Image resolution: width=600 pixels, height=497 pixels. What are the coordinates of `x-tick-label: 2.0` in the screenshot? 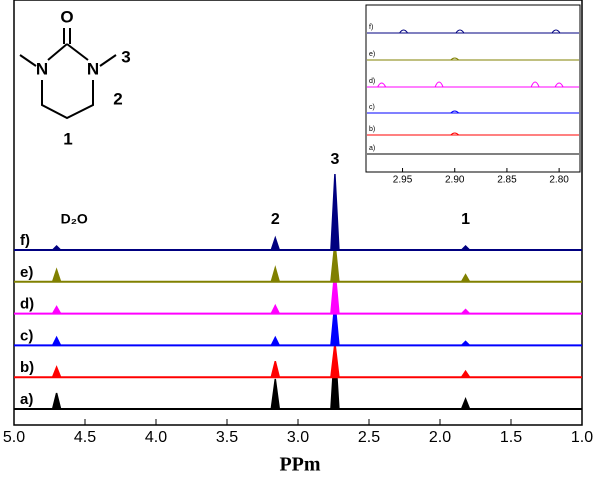 It's located at (440, 437).